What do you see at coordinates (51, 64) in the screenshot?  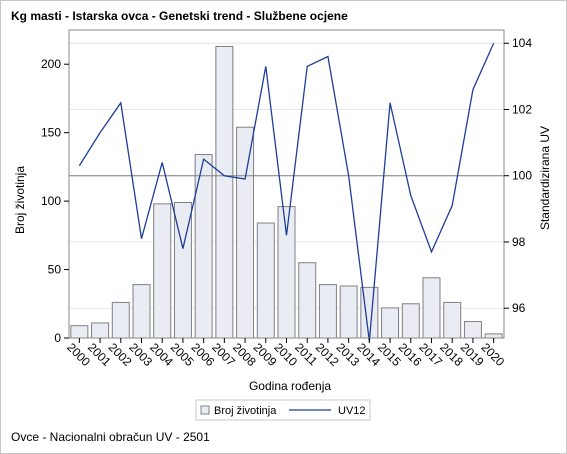 I see `y-tick-label: 200` at bounding box center [51, 64].